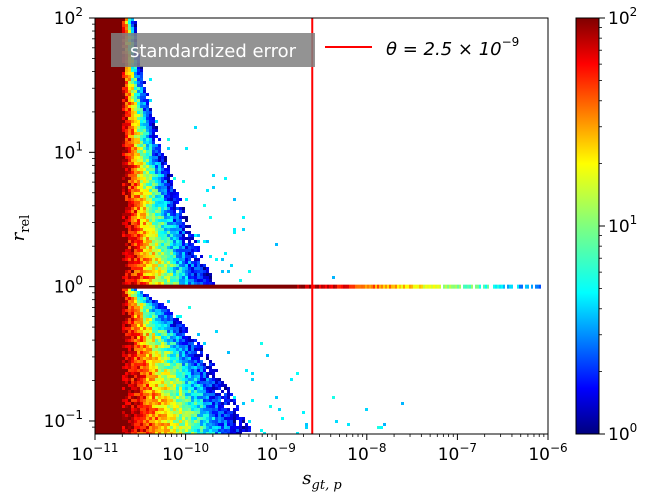 Image resolution: width=667 pixels, height=493 pixels. What do you see at coordinates (452, 47) in the screenshot?
I see `svg-text: θ = 2.5 × 10−9` at bounding box center [452, 47].